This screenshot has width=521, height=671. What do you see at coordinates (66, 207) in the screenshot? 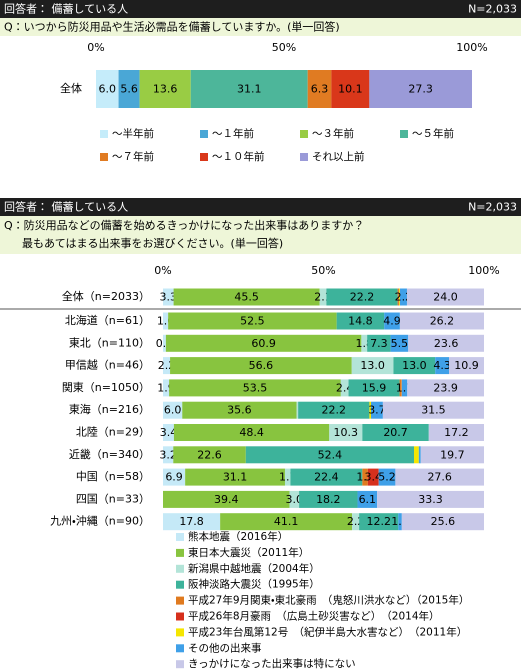
I see `respondent: 回答者： 備蓄している人` at bounding box center [66, 207].